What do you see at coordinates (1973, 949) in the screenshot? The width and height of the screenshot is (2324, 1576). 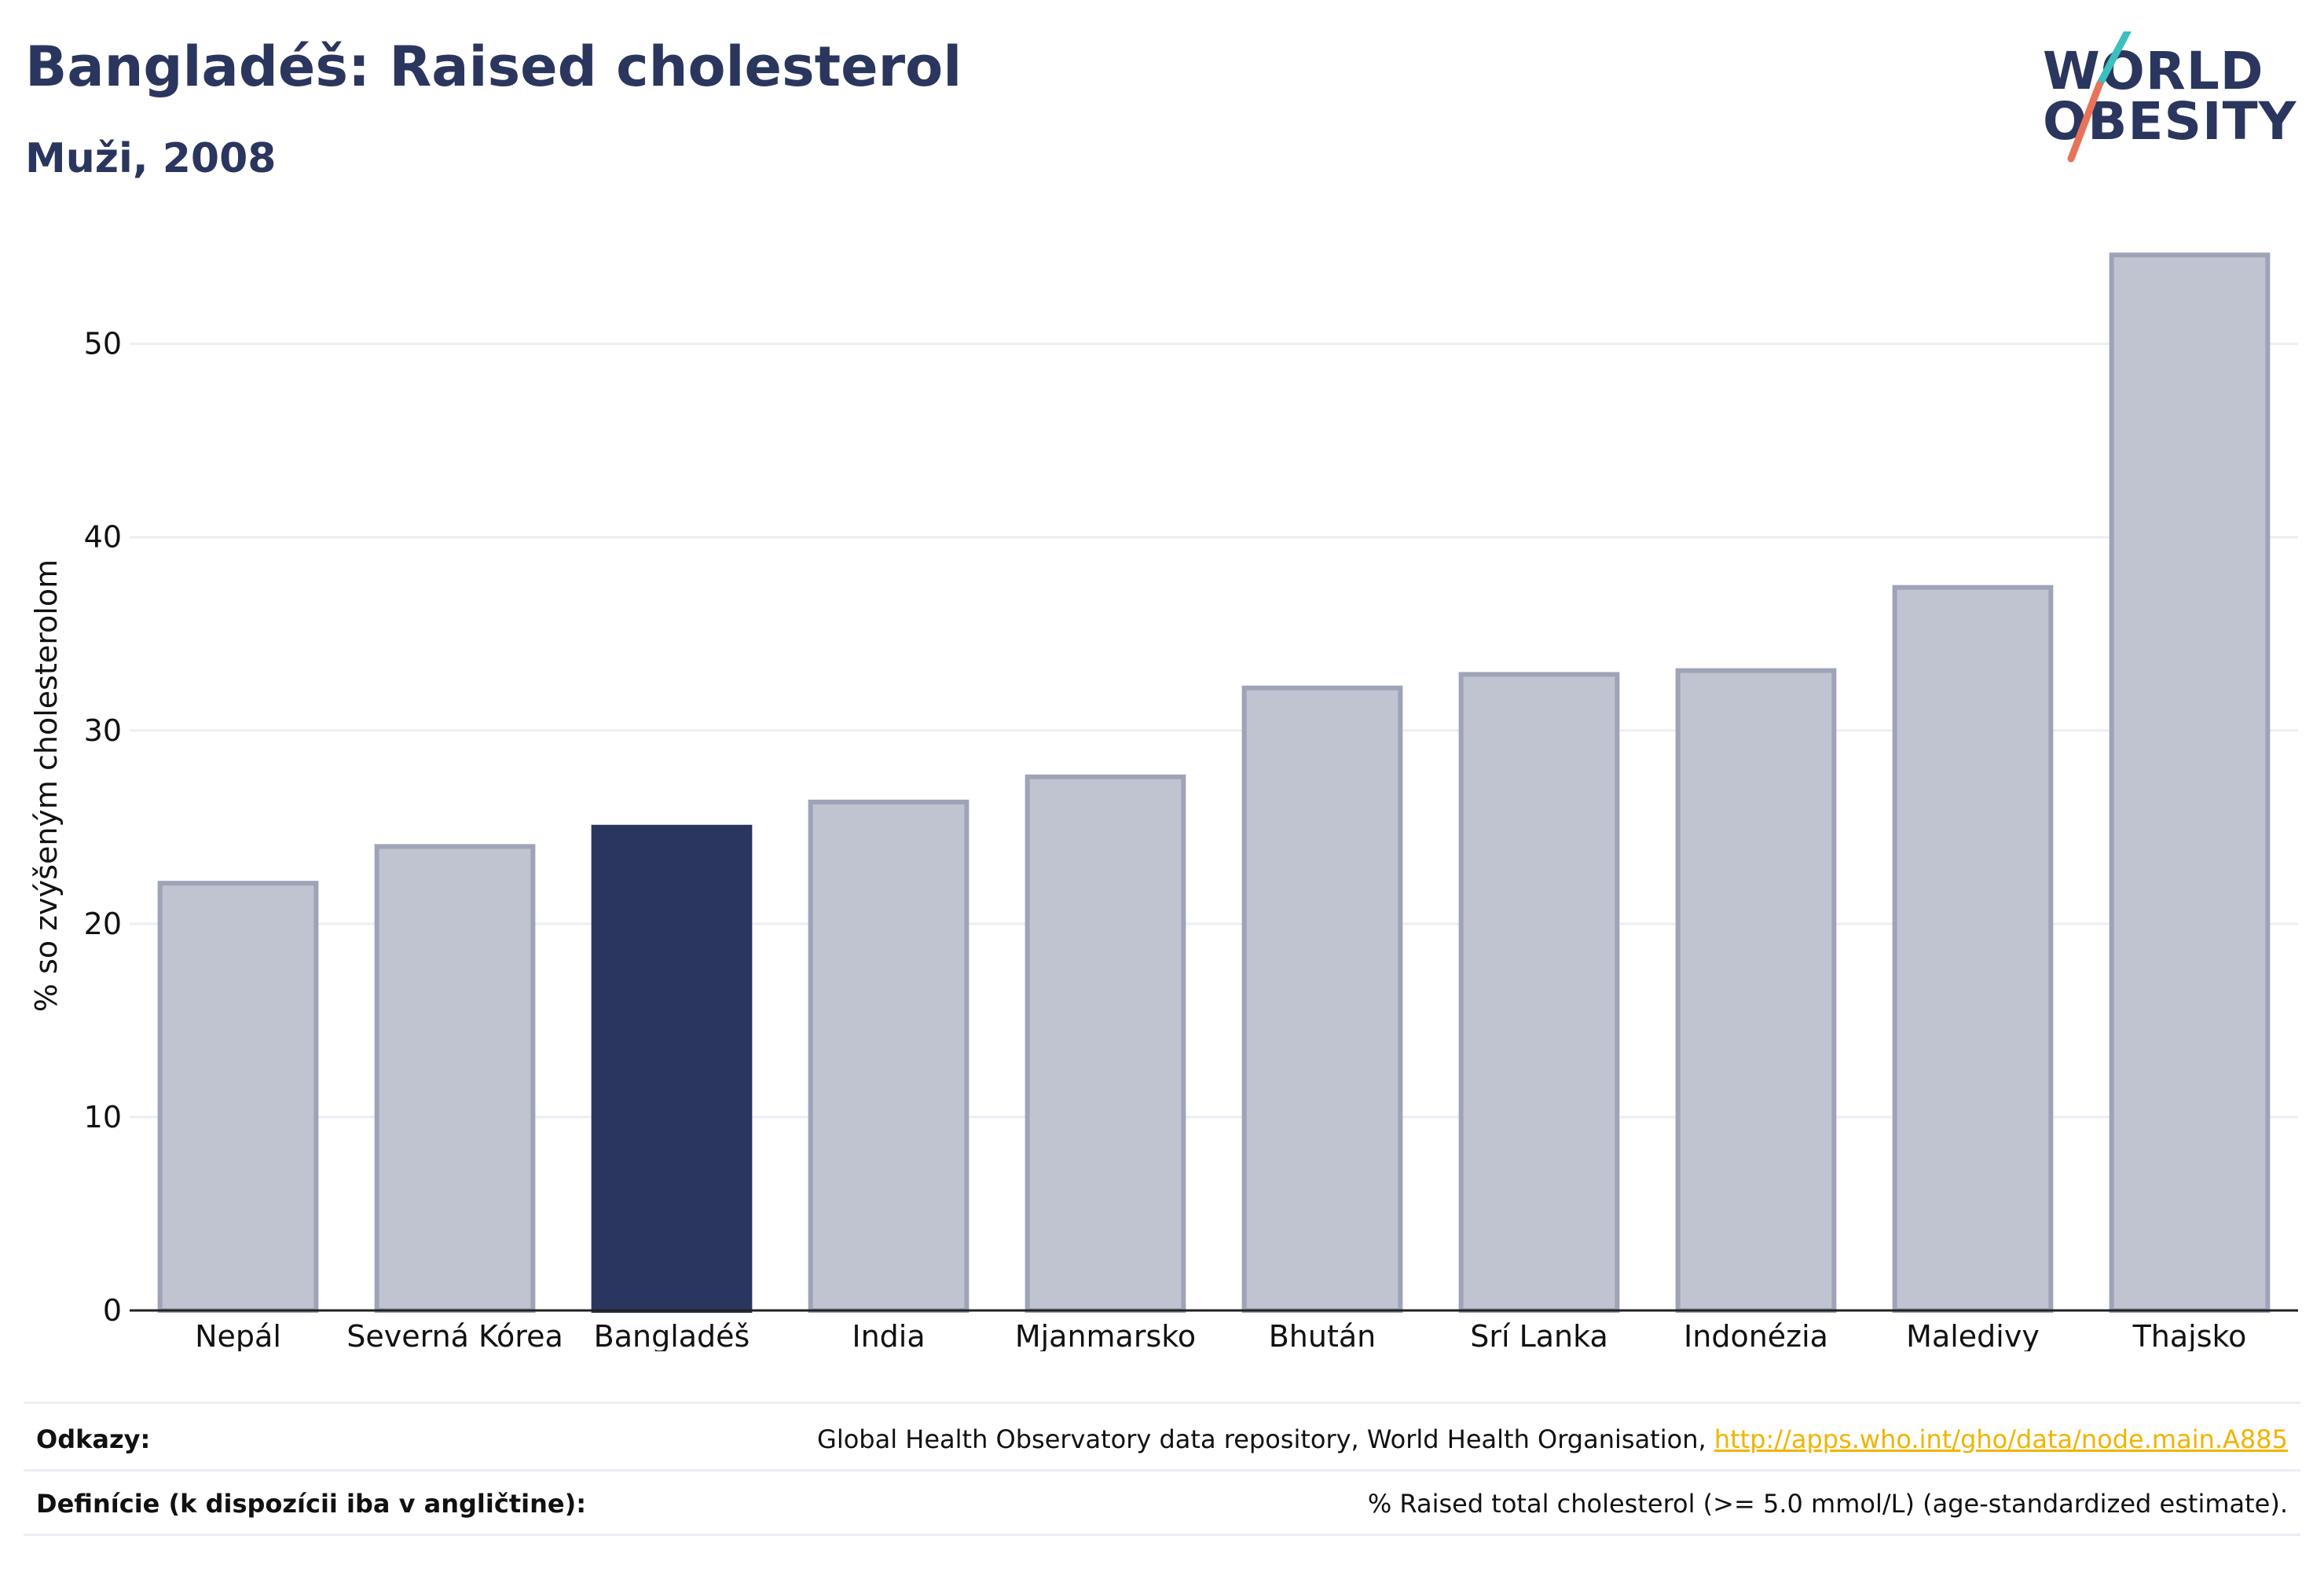 I see `bar-maledivy` at bounding box center [1973, 949].